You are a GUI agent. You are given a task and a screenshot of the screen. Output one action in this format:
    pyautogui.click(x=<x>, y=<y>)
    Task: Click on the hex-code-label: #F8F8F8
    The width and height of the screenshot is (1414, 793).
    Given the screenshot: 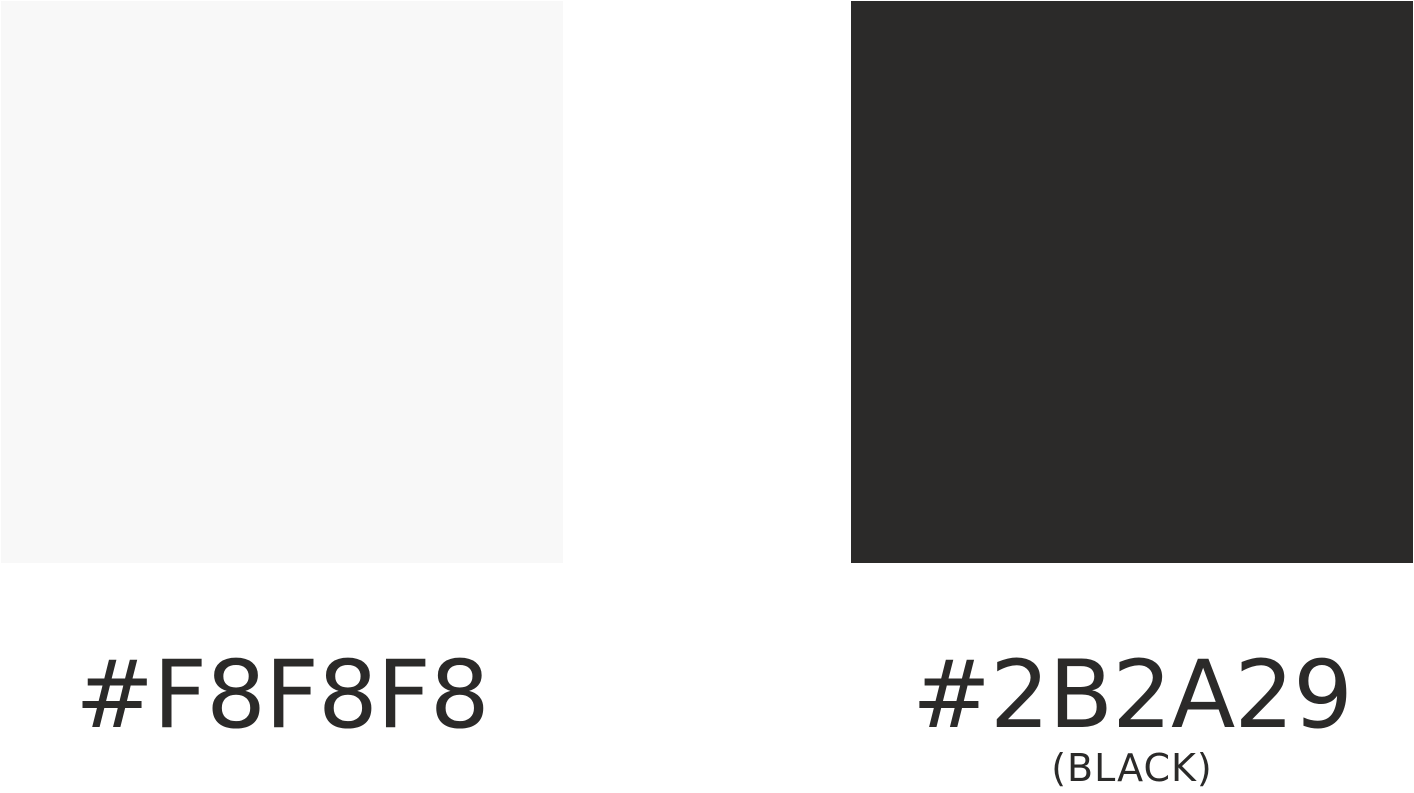 What is the action you would take?
    pyautogui.click(x=282, y=695)
    